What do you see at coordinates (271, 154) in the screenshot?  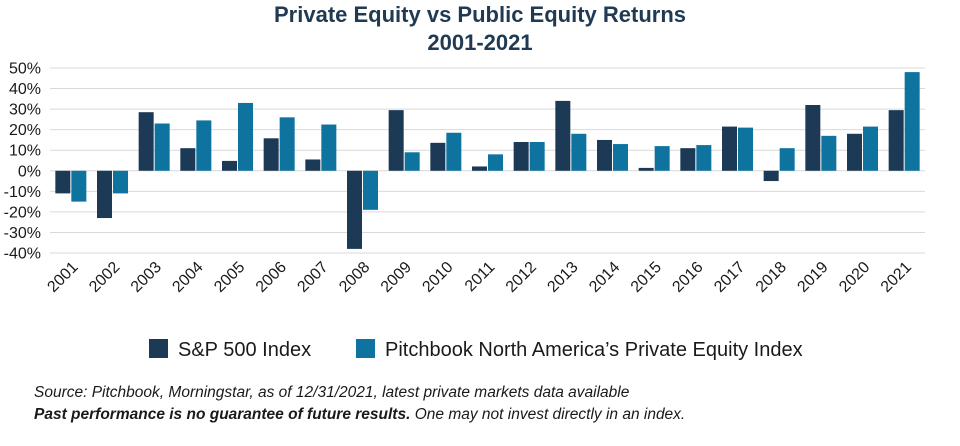 I see `sp500-bar-2006` at bounding box center [271, 154].